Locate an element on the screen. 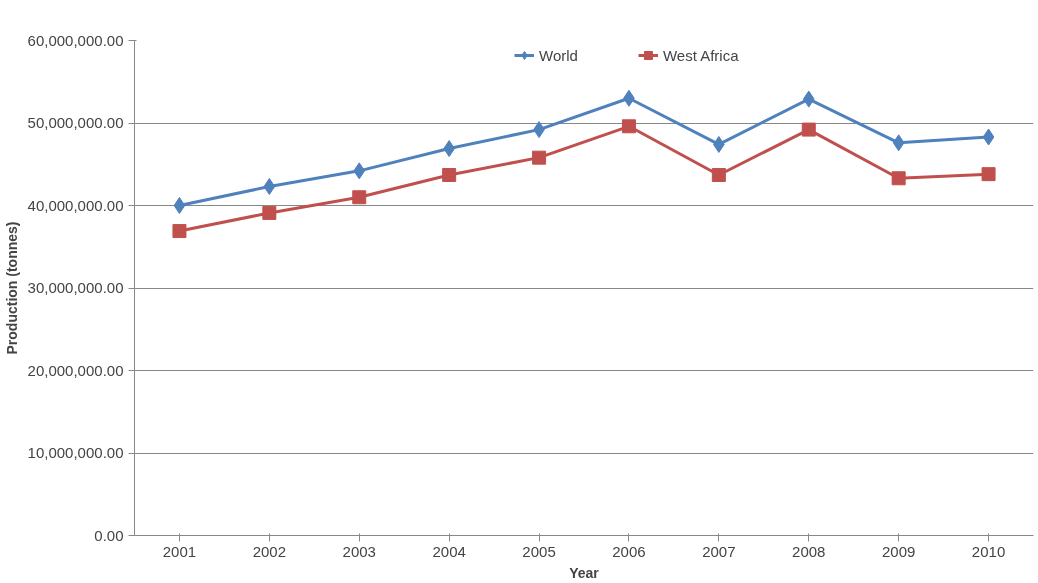 The height and width of the screenshot is (583, 1038). y-tick-label: 60,000,000.00 is located at coordinates (75, 40).